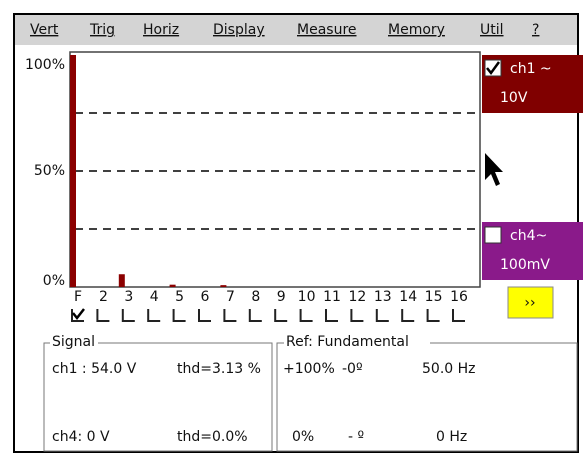  What do you see at coordinates (449, 369) in the screenshot?
I see `ref-value: 50.0 Hz` at bounding box center [449, 369].